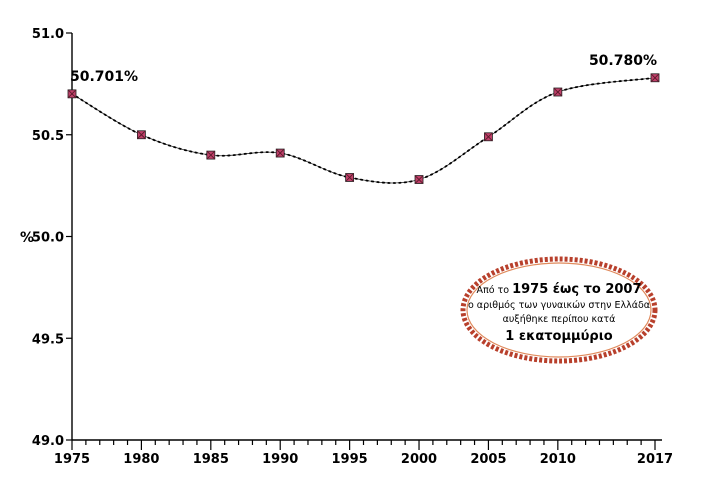  Describe the element at coordinates (48, 34) in the screenshot. I see `y-tick-label: 51.0` at that location.